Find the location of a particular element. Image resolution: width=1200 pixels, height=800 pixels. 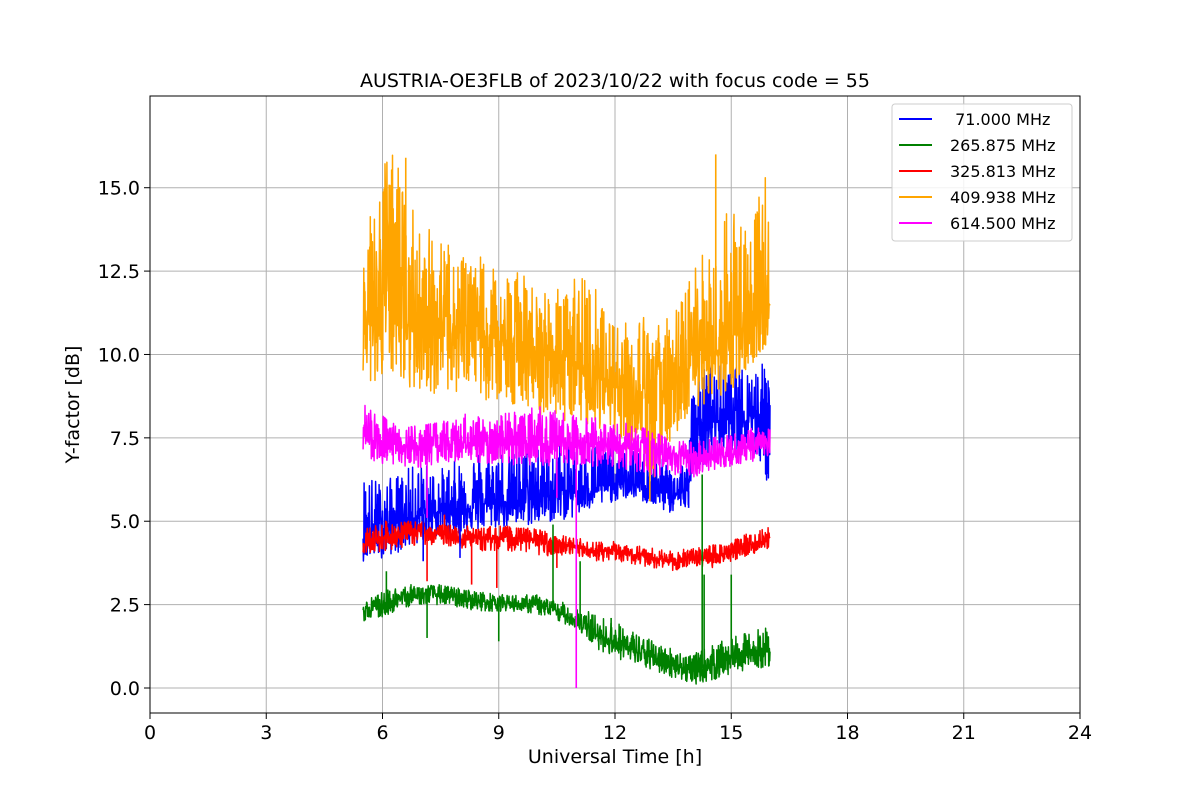

legend-label-0: 71.000 MHz is located at coordinates (1000, 119).